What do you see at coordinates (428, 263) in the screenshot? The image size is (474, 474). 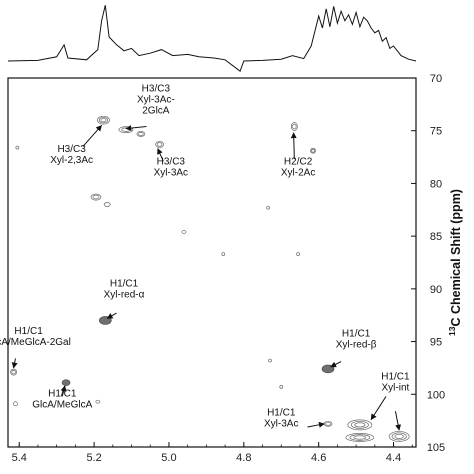 I see `y-axis: 70 75 80 85 90 95 100 105` at bounding box center [428, 263].